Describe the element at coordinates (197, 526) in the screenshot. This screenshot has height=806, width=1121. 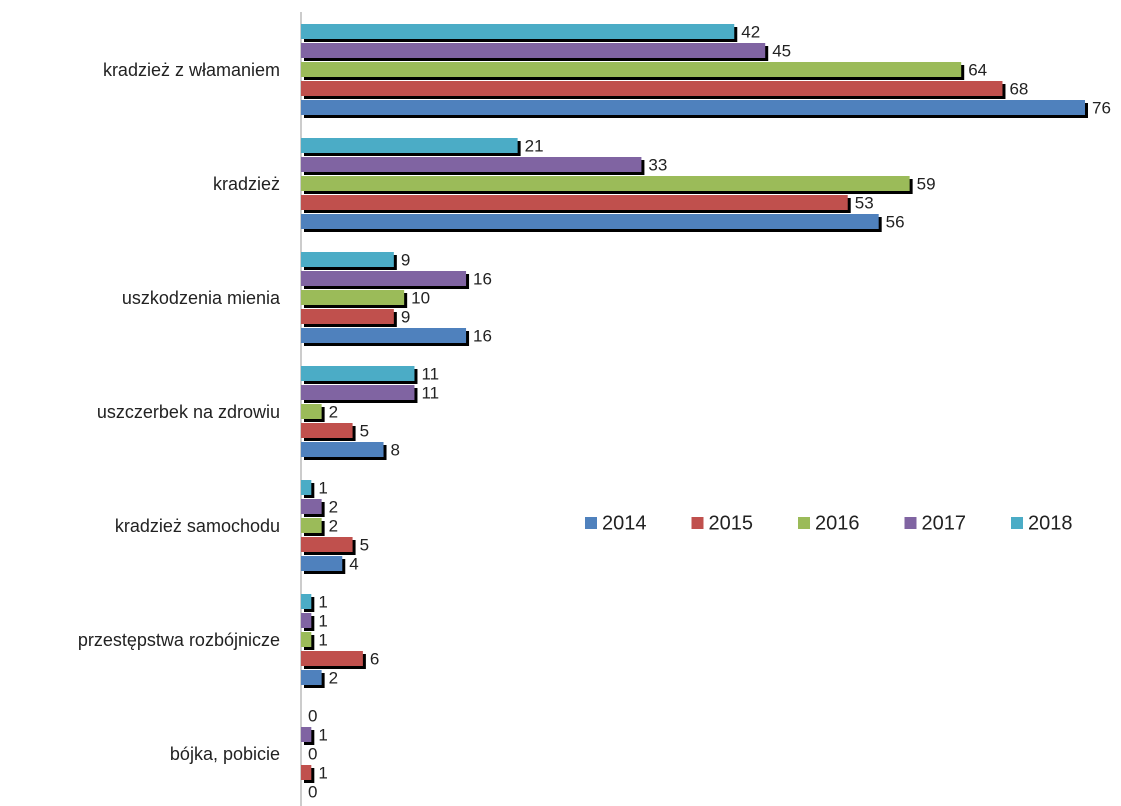
I see `category-label: kradzież samochodu` at that location.